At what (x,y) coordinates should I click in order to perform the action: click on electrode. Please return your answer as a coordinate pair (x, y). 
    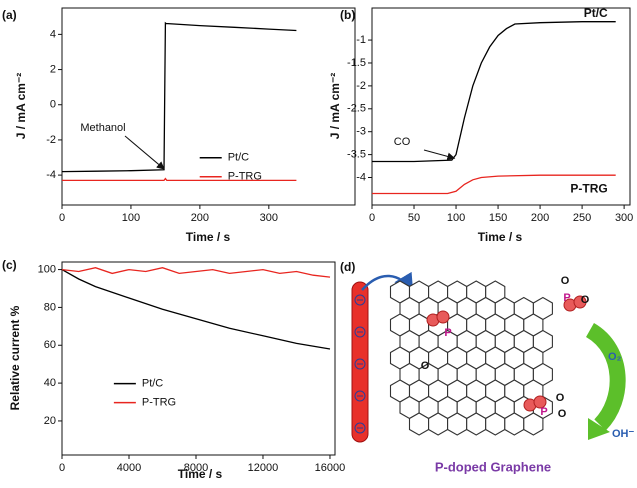
    Looking at the image, I should click on (360, 362).